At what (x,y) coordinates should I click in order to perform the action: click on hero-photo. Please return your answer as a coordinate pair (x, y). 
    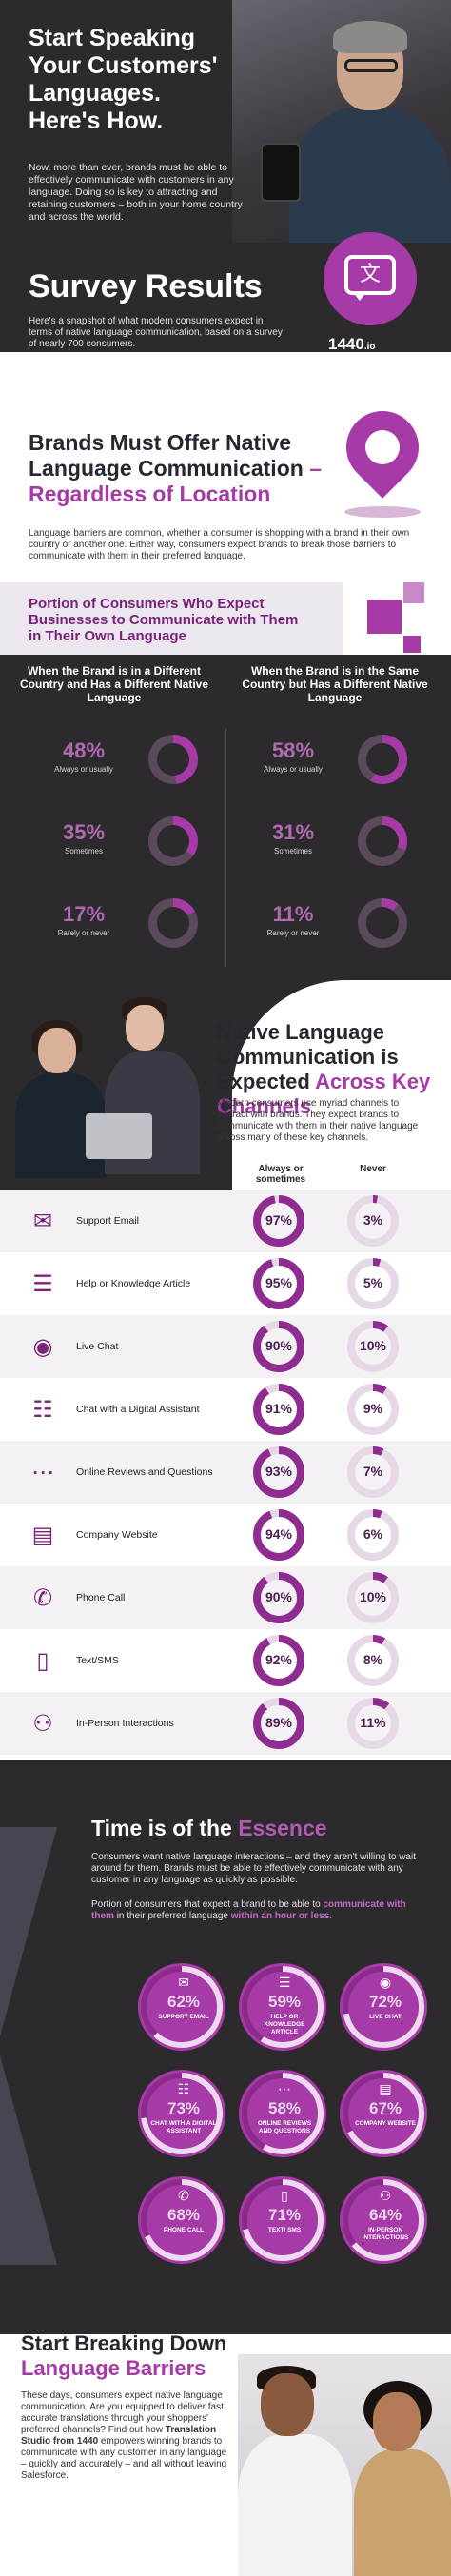
    Looking at the image, I should click on (342, 121).